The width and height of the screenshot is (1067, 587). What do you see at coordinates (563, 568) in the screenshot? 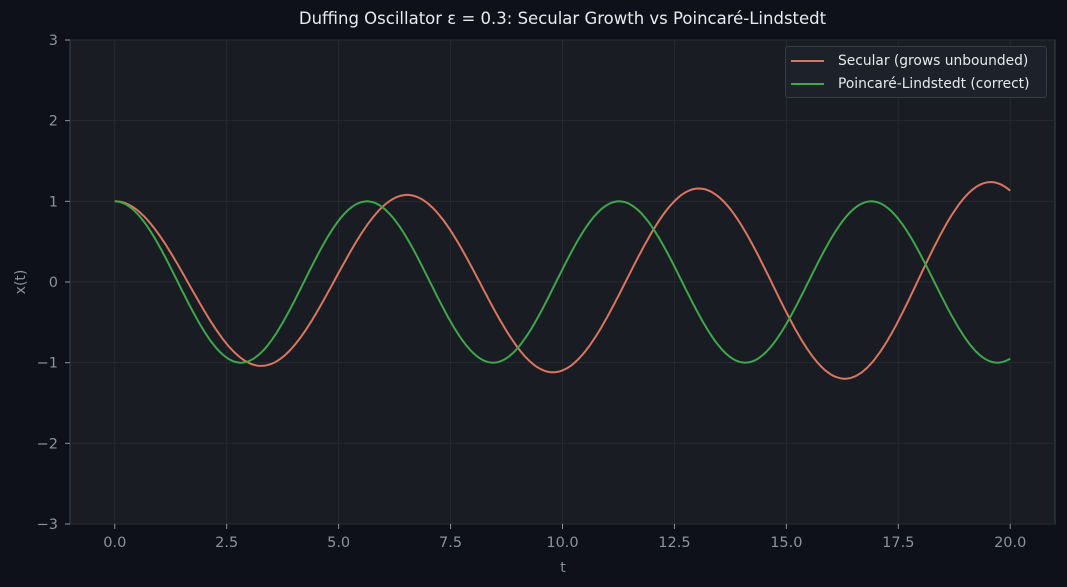
I see `x-axis-label: t` at bounding box center [563, 568].